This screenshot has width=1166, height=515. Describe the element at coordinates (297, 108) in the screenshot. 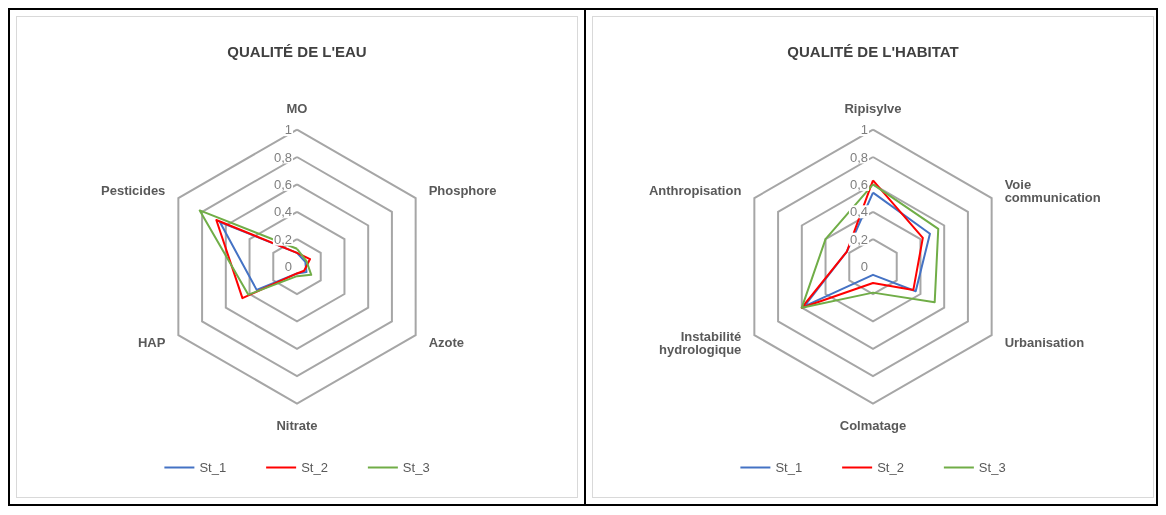

I see `spoke-label: MO` at that location.